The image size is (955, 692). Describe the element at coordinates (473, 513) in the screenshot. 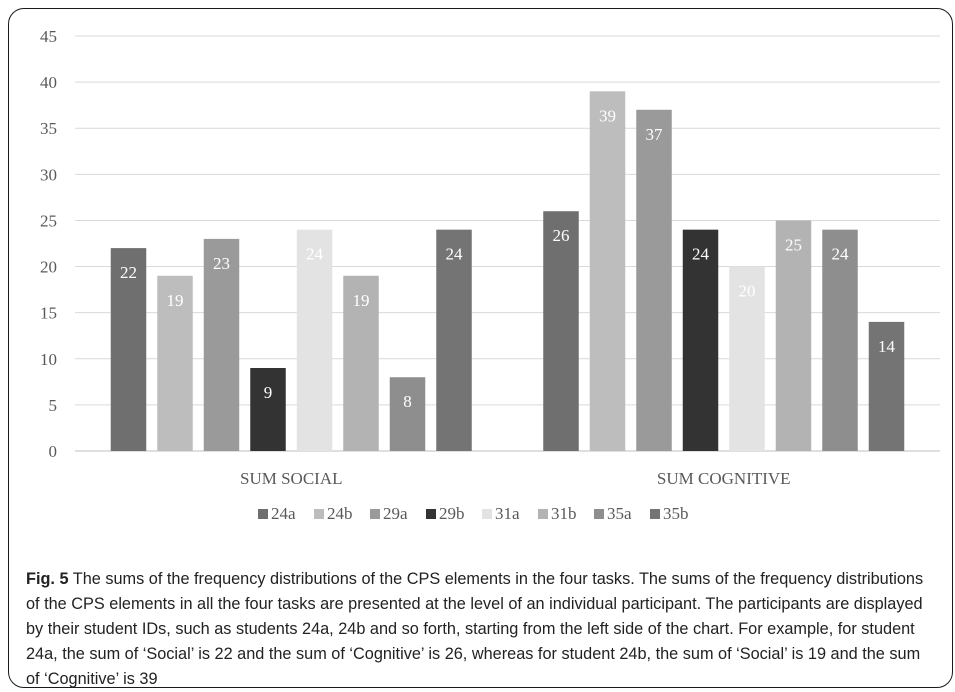

I see `legend: 24a 24b 29a 29b 31a 31b 35a 35b` at that location.